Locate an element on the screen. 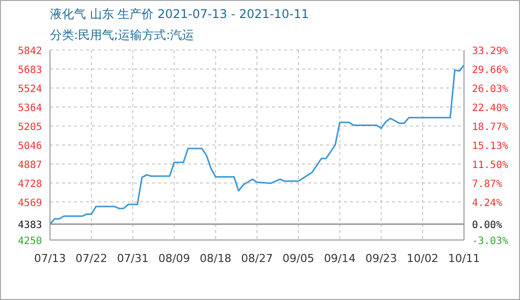 Image resolution: width=520 pixels, height=300 pixels. x-tick-label: 09/23 is located at coordinates (381, 258).